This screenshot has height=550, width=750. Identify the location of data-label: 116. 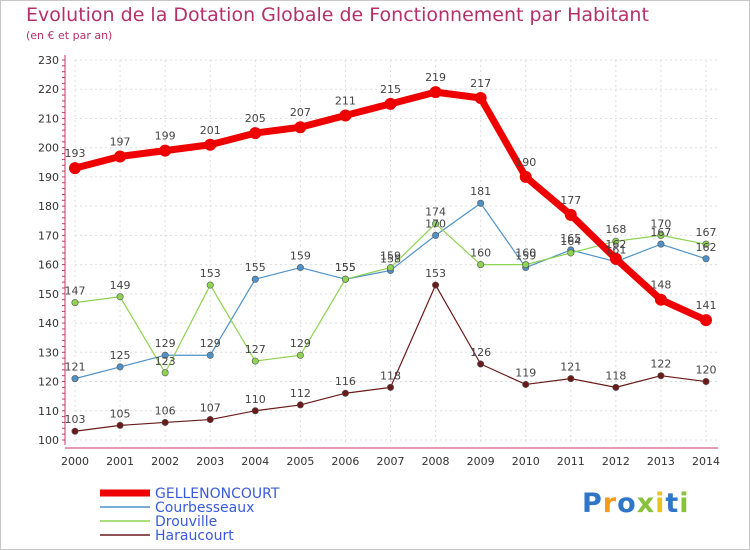
(345, 381).